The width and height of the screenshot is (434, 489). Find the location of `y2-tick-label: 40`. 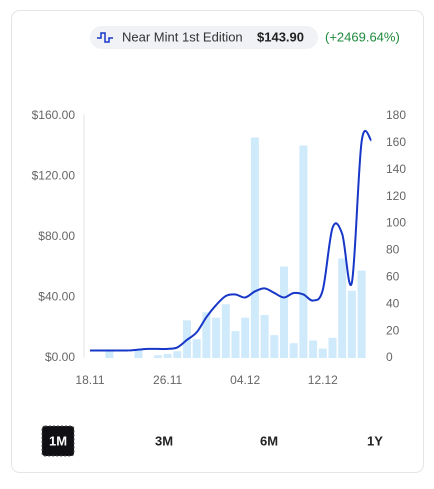

y2-tick-label: 40 is located at coordinates (393, 303).